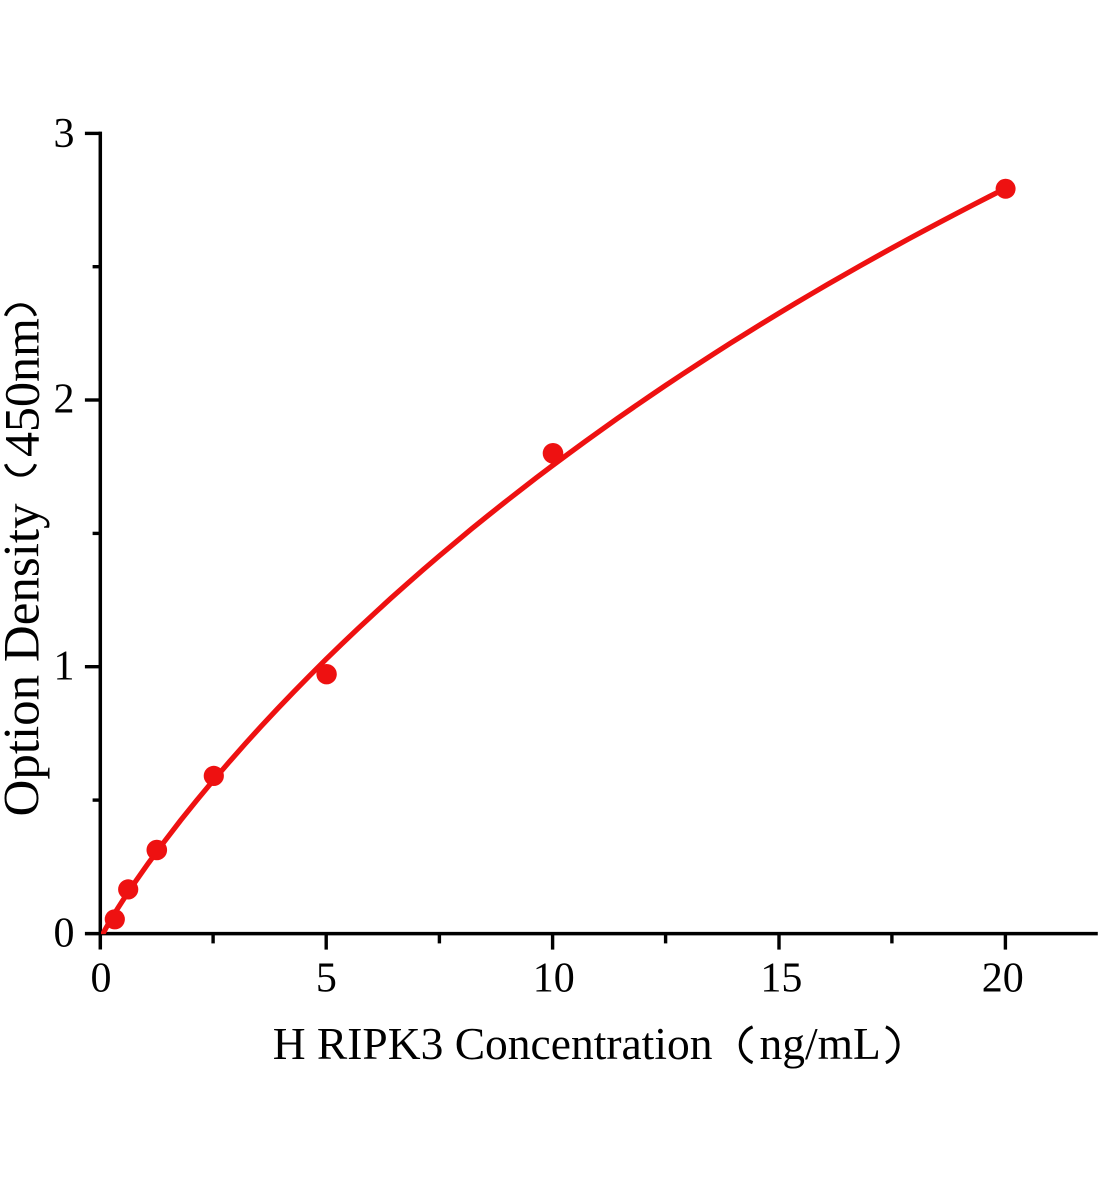 The image size is (1104, 1200). Describe the element at coordinates (820, 1043) in the screenshot. I see `svg-text: ng/mL` at that location.